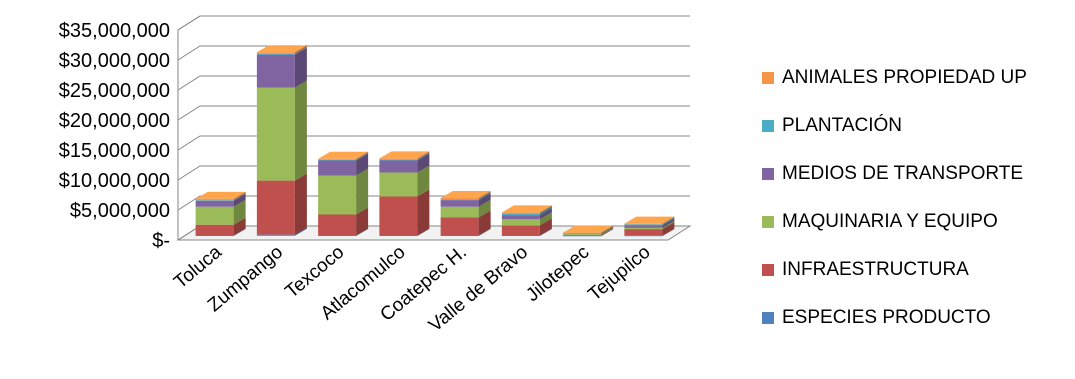 This screenshot has height=379, width=1075. What do you see at coordinates (114, 181) in the screenshot?
I see `y-tick-label: $10,000,000` at bounding box center [114, 181].